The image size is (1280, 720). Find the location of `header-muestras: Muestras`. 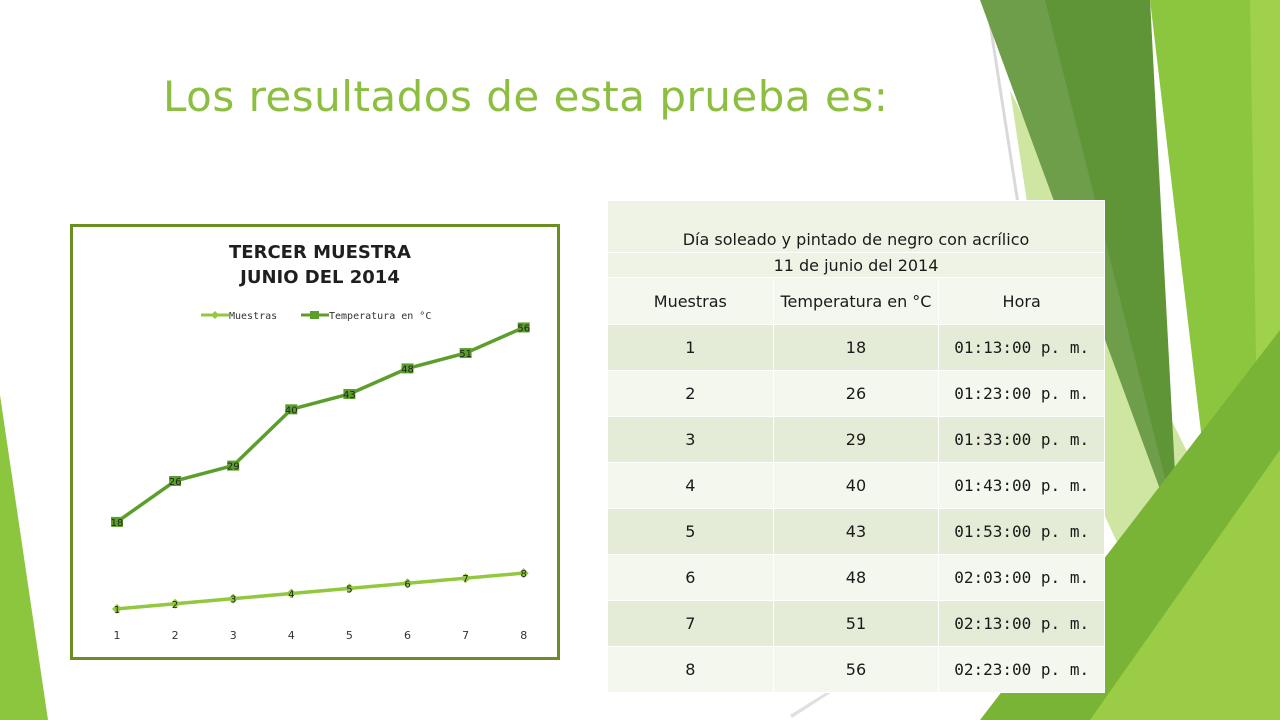

header-muestras: Muestras is located at coordinates (690, 301).